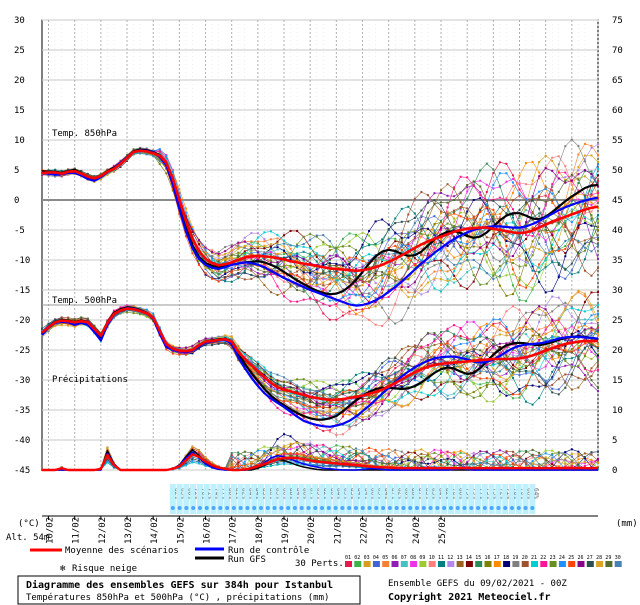  Describe the element at coordinates (617, 81) in the screenshot. I see `y-tick-right: 65` at that location.